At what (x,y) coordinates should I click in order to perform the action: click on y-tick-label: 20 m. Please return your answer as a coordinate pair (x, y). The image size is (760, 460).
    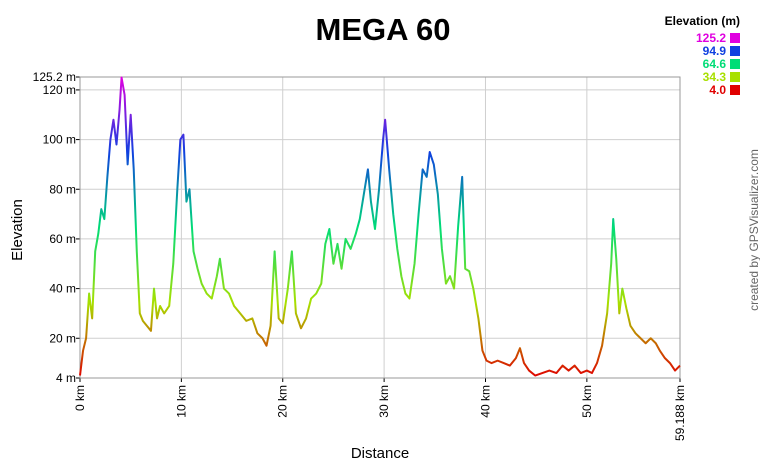
    Looking at the image, I should click on (62, 338).